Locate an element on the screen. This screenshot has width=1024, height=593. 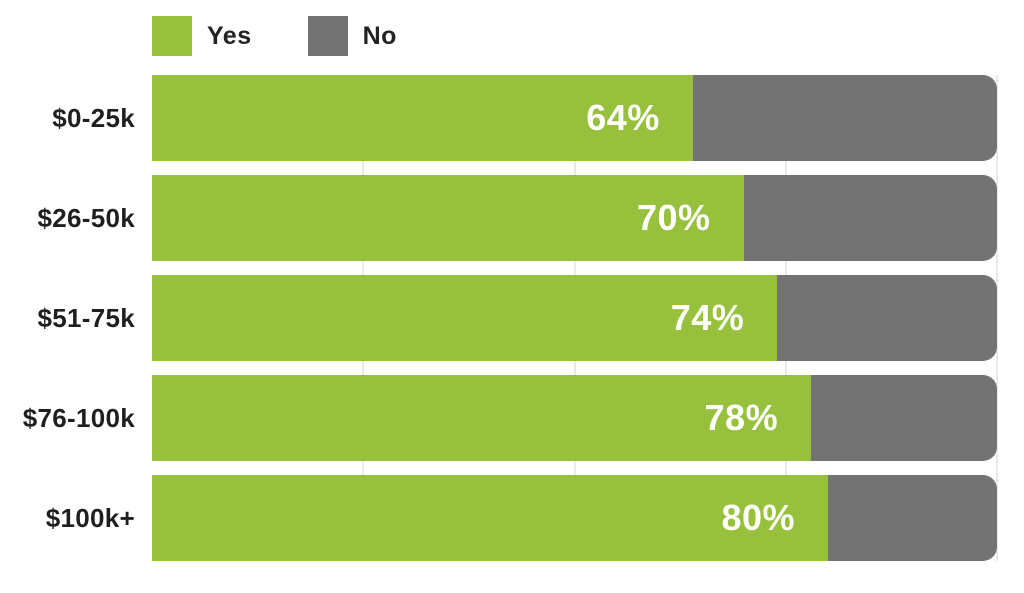
category-label: $51-75k is located at coordinates (86, 317).